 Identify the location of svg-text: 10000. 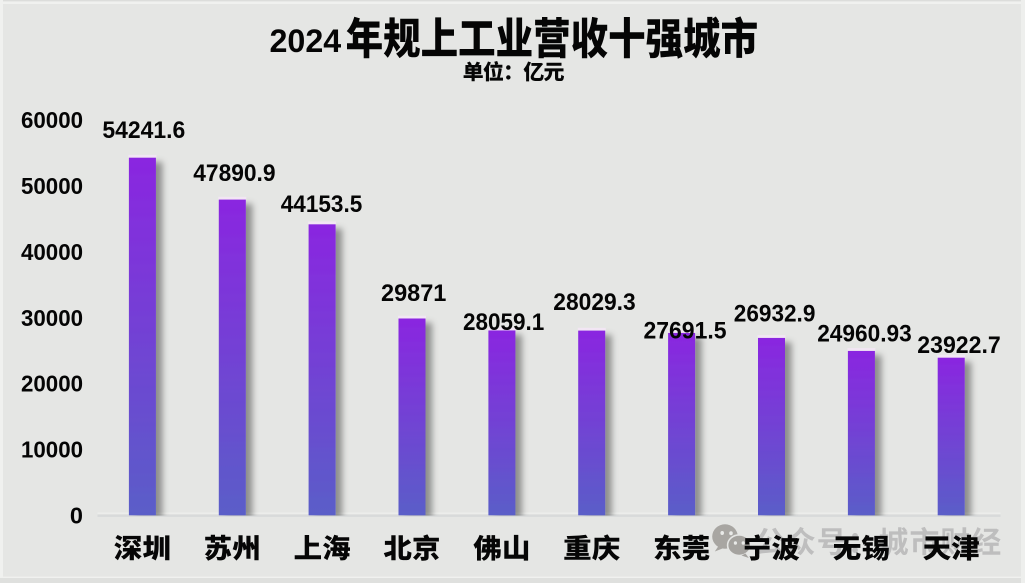
(52, 450).